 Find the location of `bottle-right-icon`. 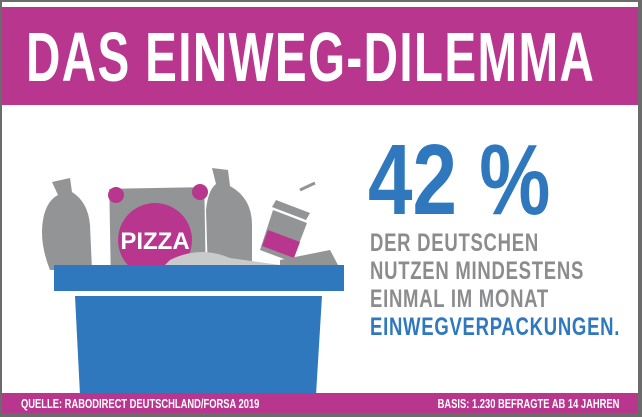

bottle-right-icon is located at coordinates (229, 221).